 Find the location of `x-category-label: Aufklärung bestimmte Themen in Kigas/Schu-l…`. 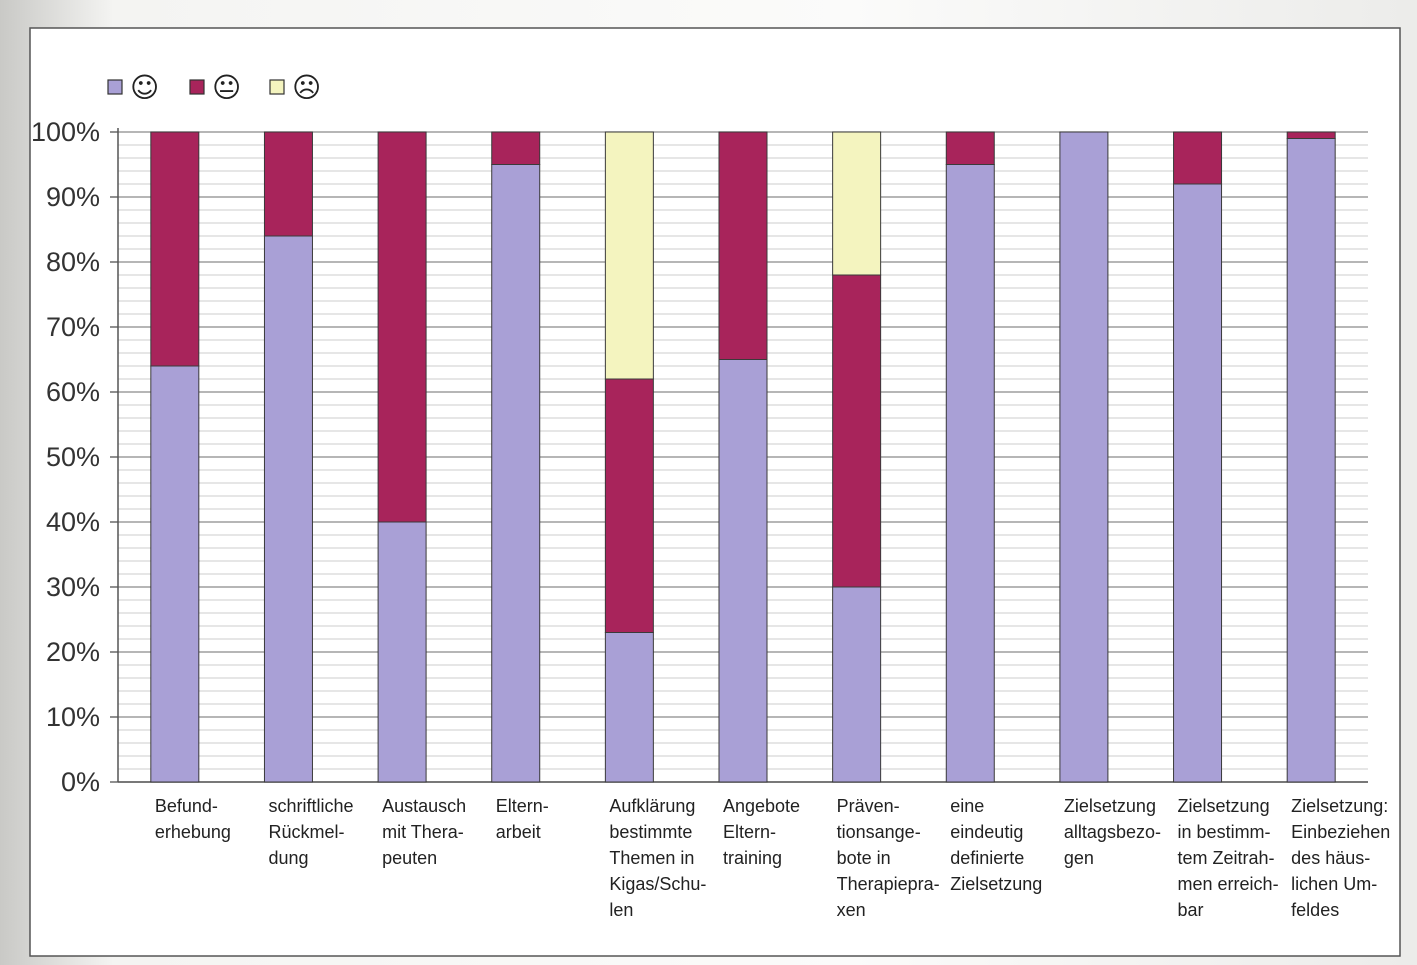

x-category-label: Aufklärung bestimmte Themen in Kigas/Schu-l… is located at coordinates (657, 858).